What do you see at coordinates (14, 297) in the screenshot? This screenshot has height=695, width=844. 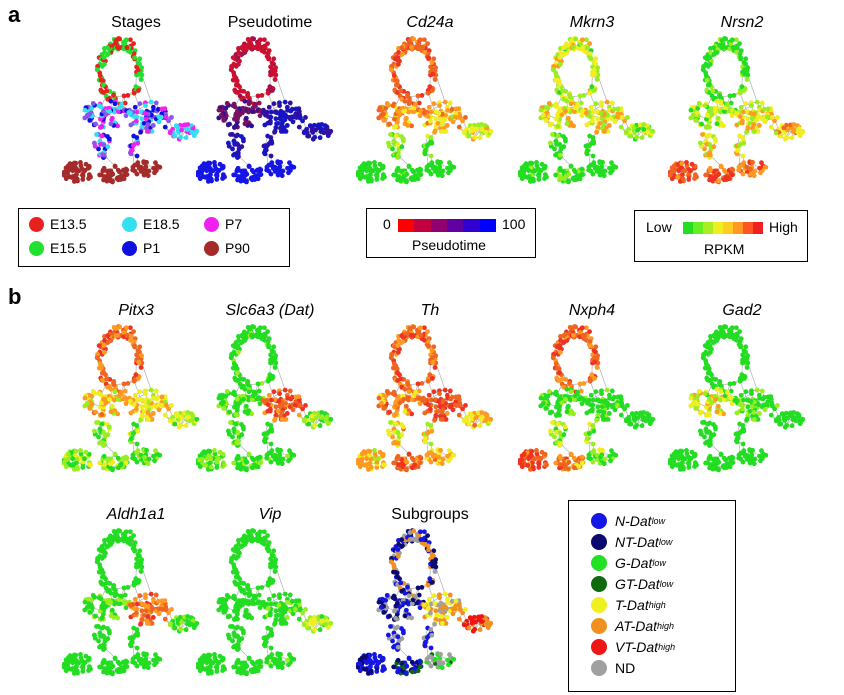 I see `panel-label-b: b` at bounding box center [14, 297].